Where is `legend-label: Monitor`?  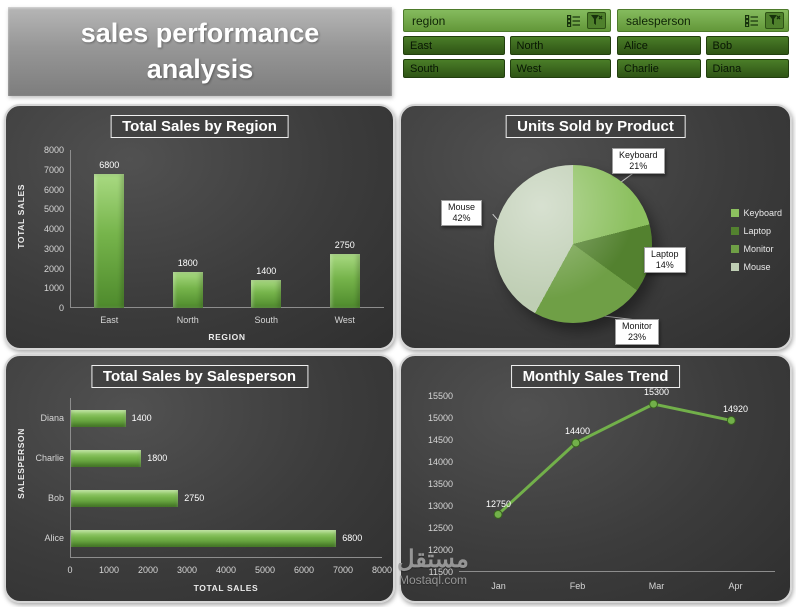 legend-label: Monitor is located at coordinates (758, 249).